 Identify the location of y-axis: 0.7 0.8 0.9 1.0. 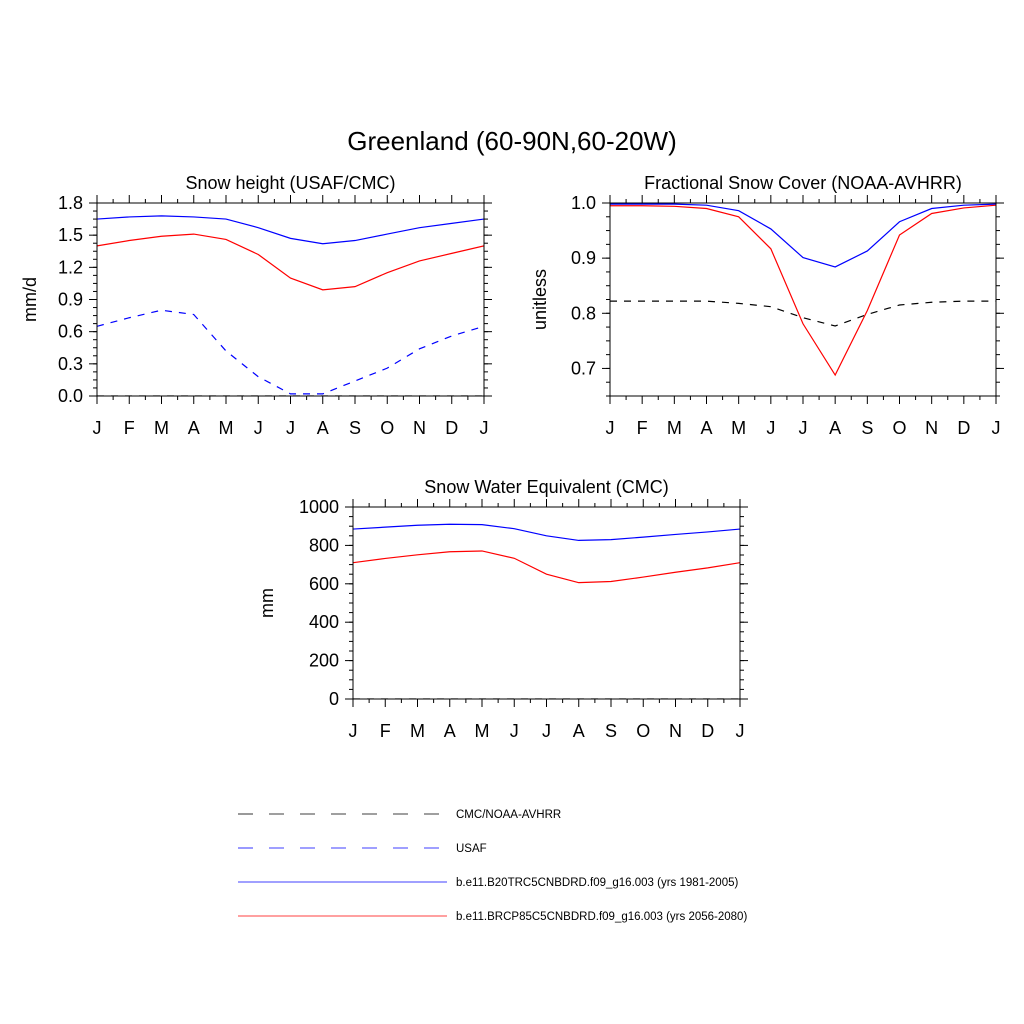
(787, 295).